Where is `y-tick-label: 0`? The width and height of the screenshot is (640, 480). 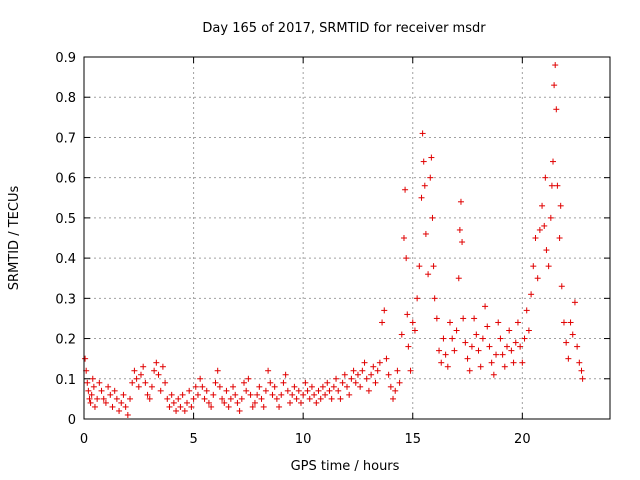
y-tick-label: 0 is located at coordinates (72, 420).